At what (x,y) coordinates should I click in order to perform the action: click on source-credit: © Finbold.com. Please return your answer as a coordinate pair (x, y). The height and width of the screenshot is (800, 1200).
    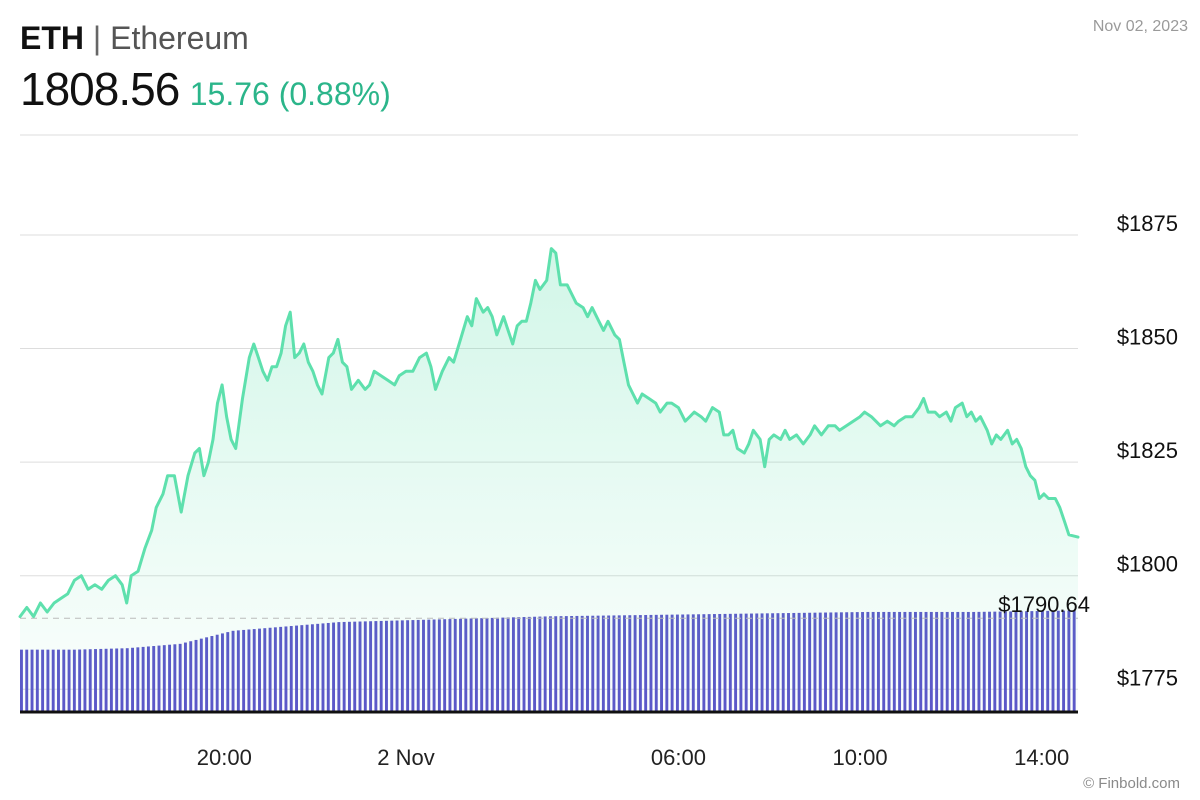
    Looking at the image, I should click on (1131, 783).